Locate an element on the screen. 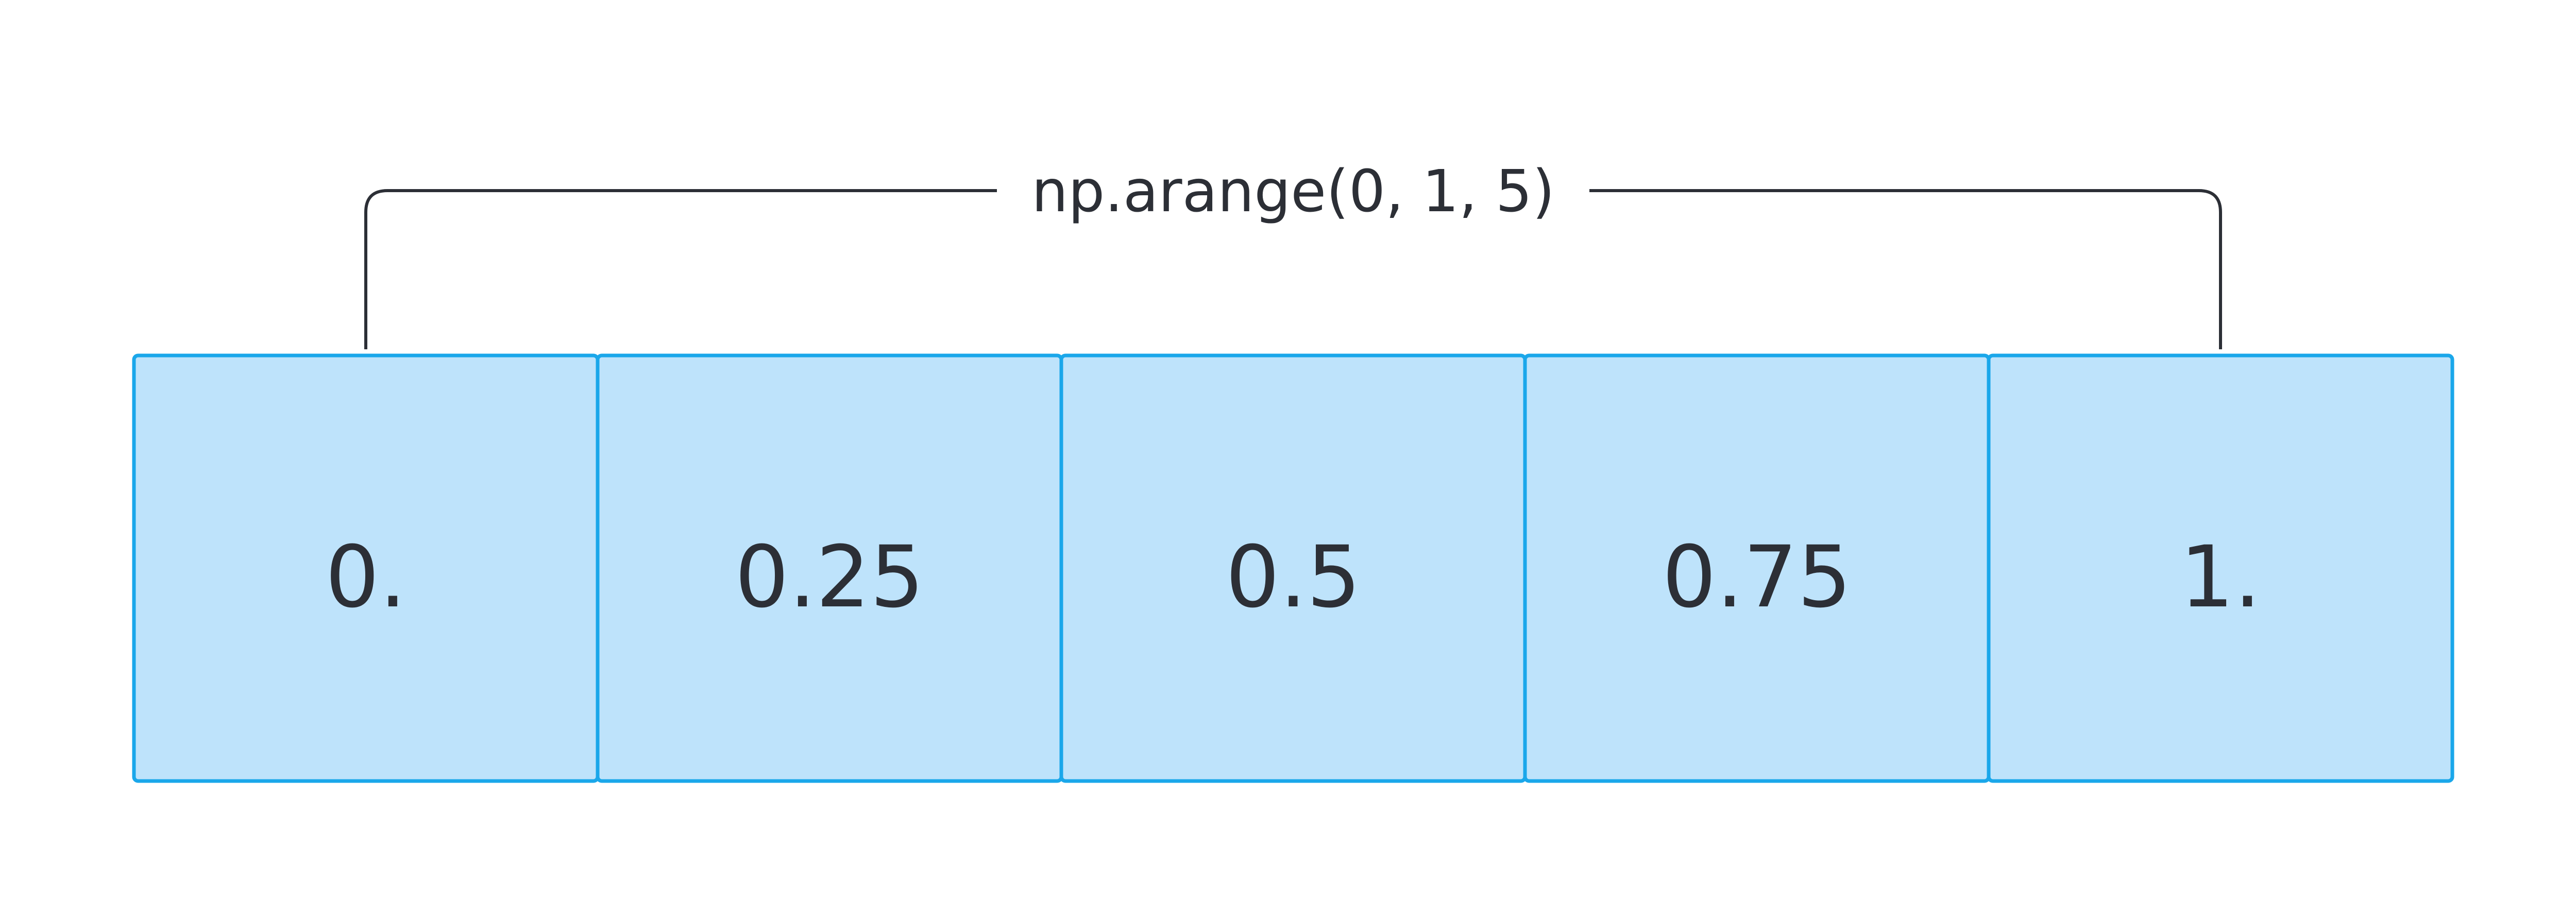 This screenshot has height=916, width=2576. cell-value: 0.5 is located at coordinates (1293, 577).